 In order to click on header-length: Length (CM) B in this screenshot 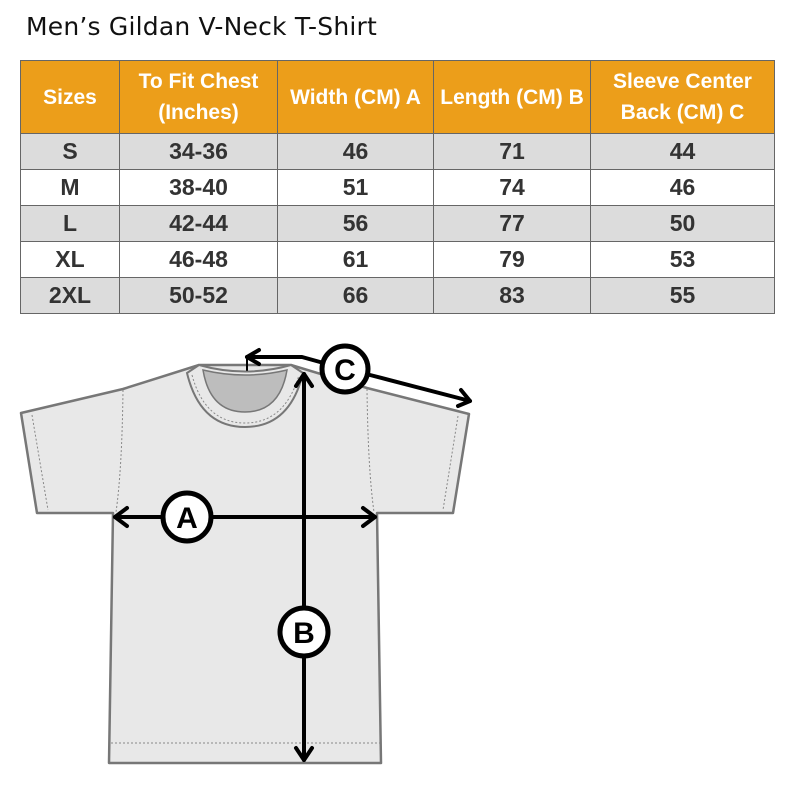, I will do `click(512, 97)`.